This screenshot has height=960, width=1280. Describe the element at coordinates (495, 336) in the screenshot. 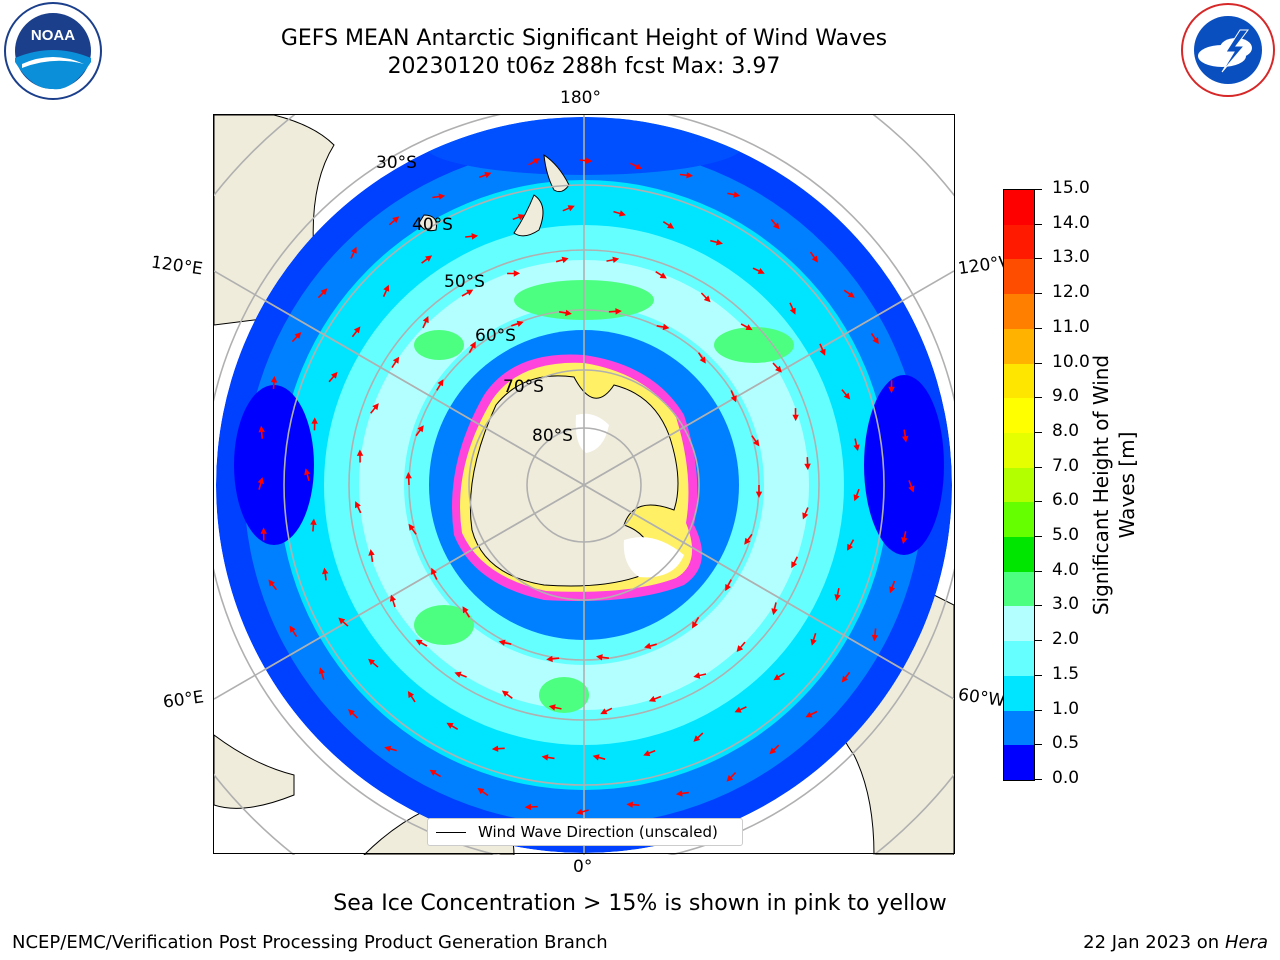

I see `lat-label-60s: 60°S` at that location.